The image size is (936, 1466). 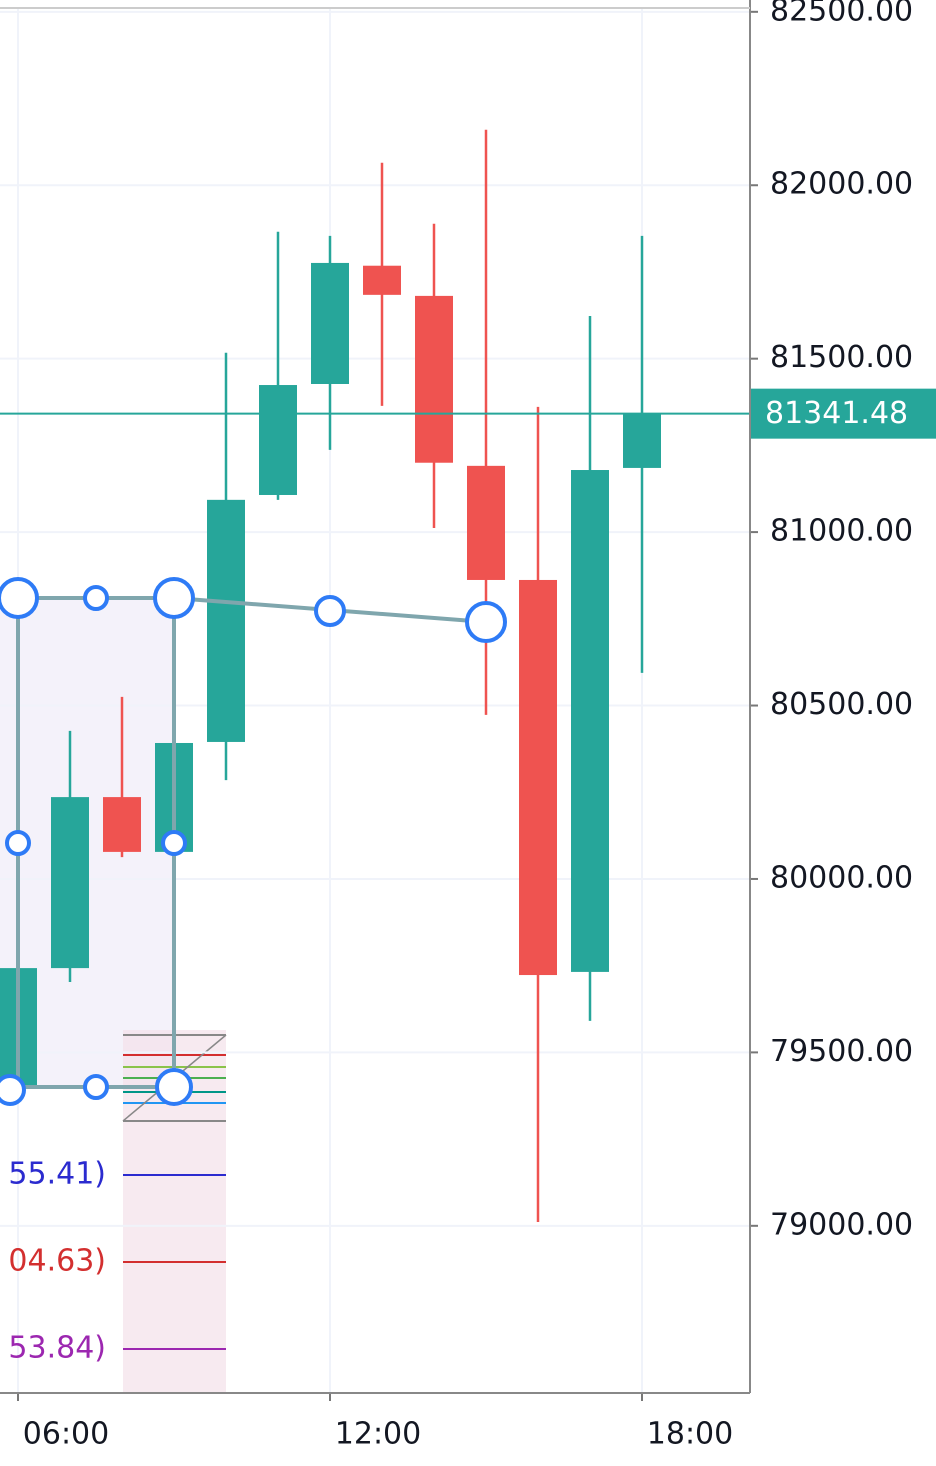 What do you see at coordinates (841, 877) in the screenshot?
I see `y-tick-label: 80000.00` at bounding box center [841, 877].